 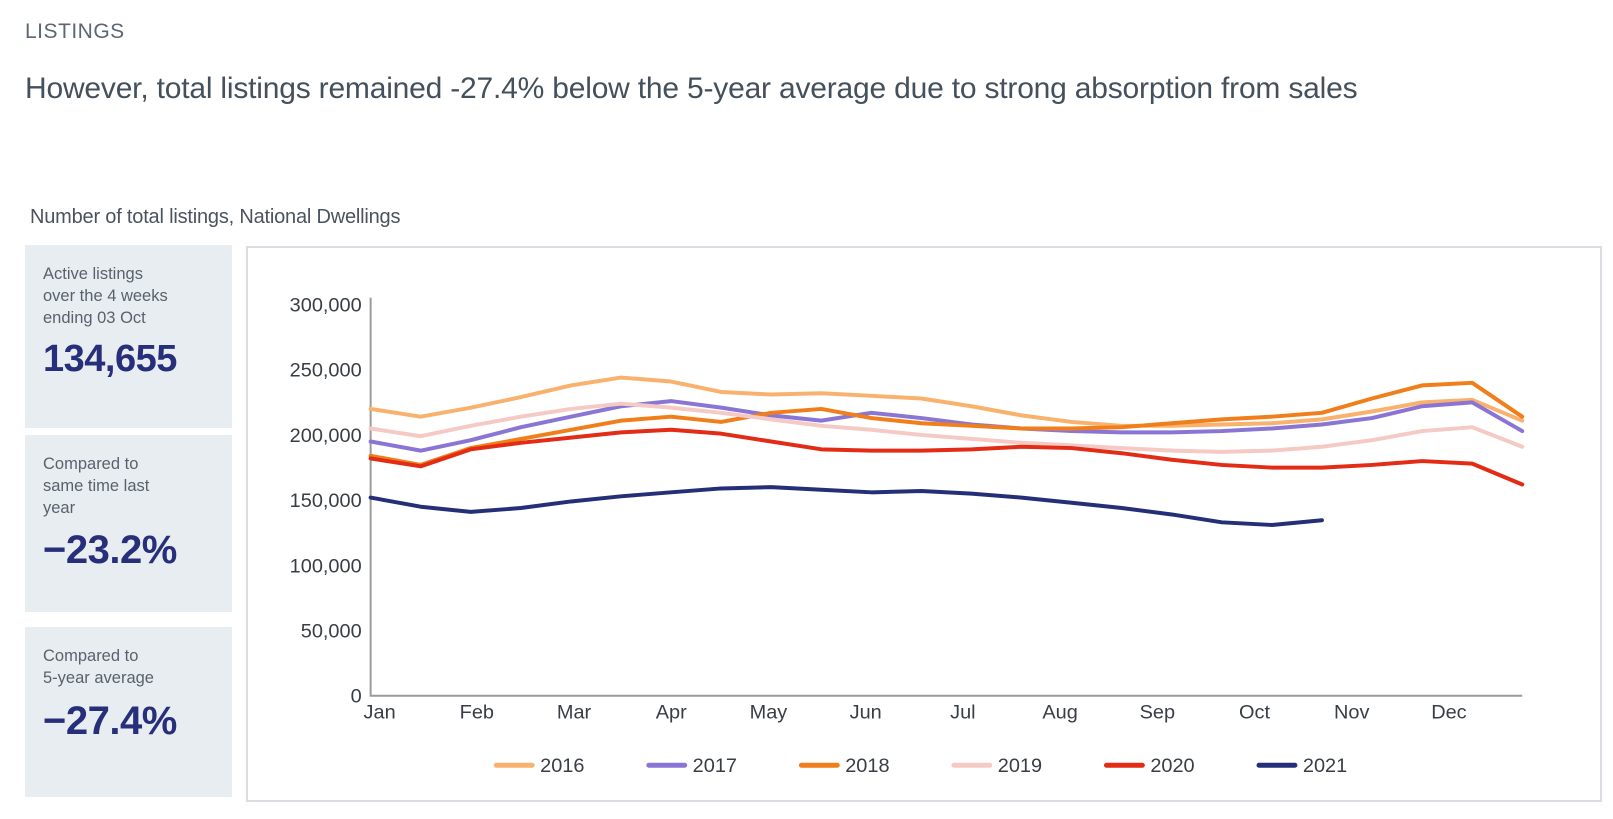 I want to click on x-axis-month-label: Apr, so click(x=671, y=713).